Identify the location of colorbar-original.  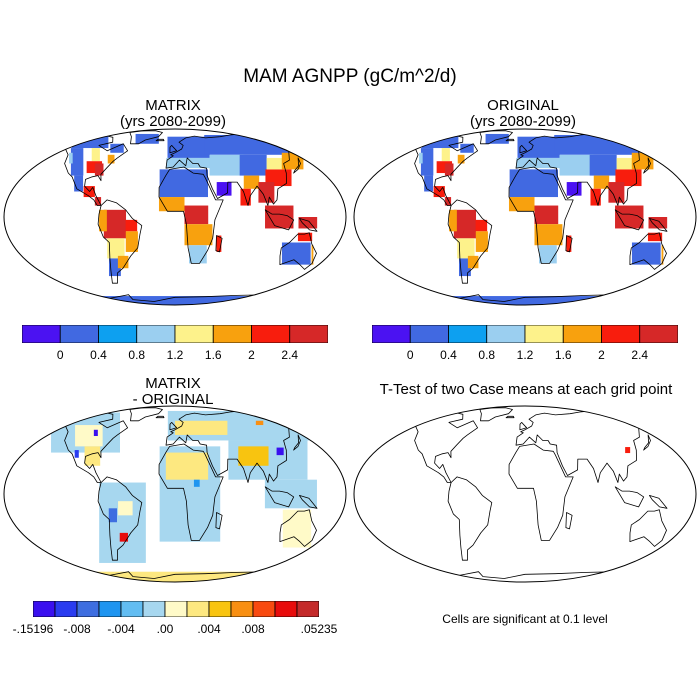
(525, 334).